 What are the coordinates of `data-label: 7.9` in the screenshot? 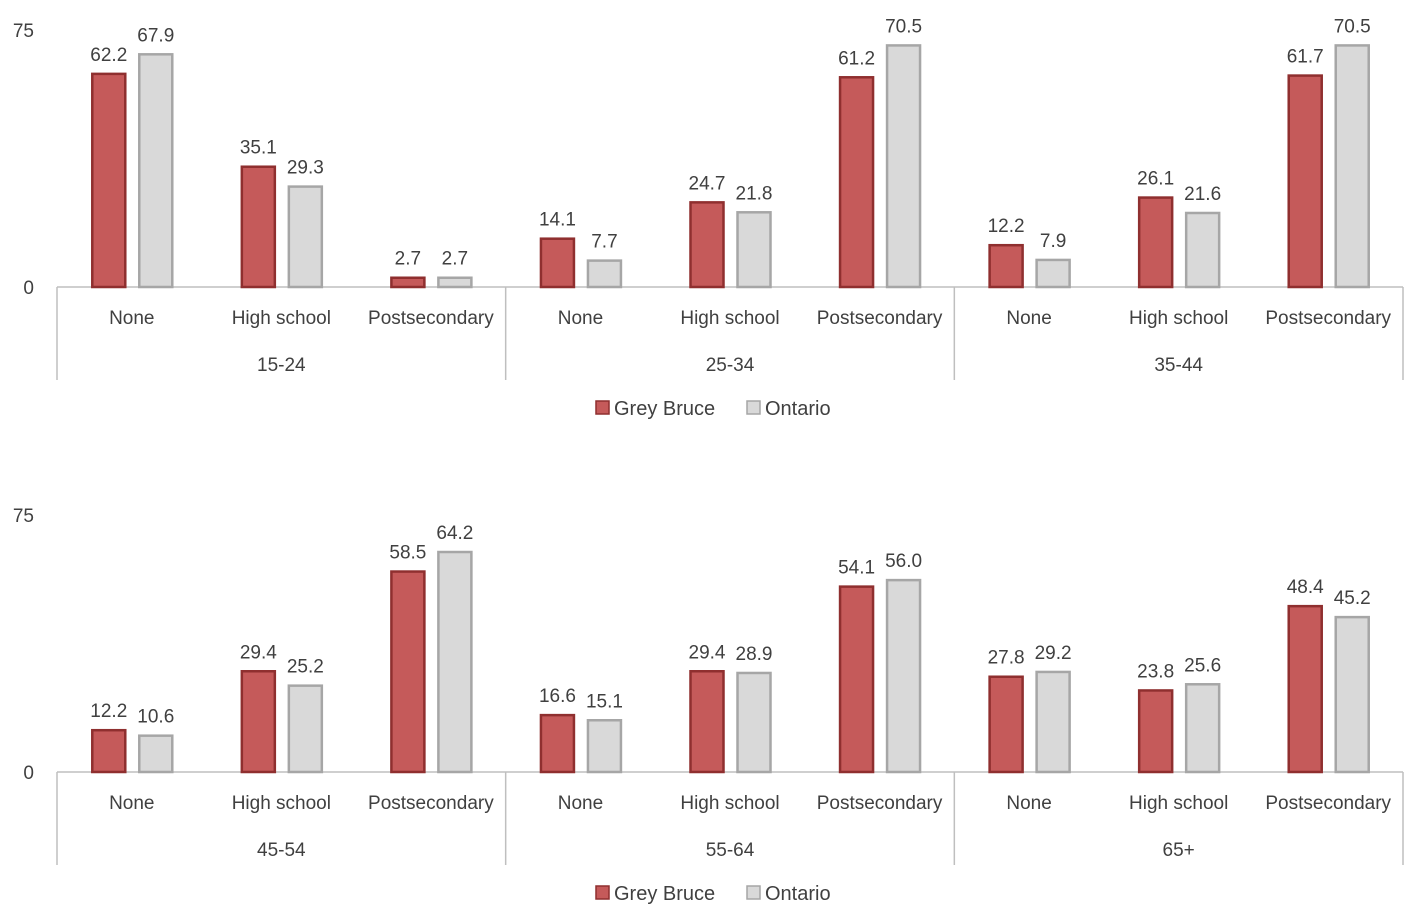 It's located at (1053, 241).